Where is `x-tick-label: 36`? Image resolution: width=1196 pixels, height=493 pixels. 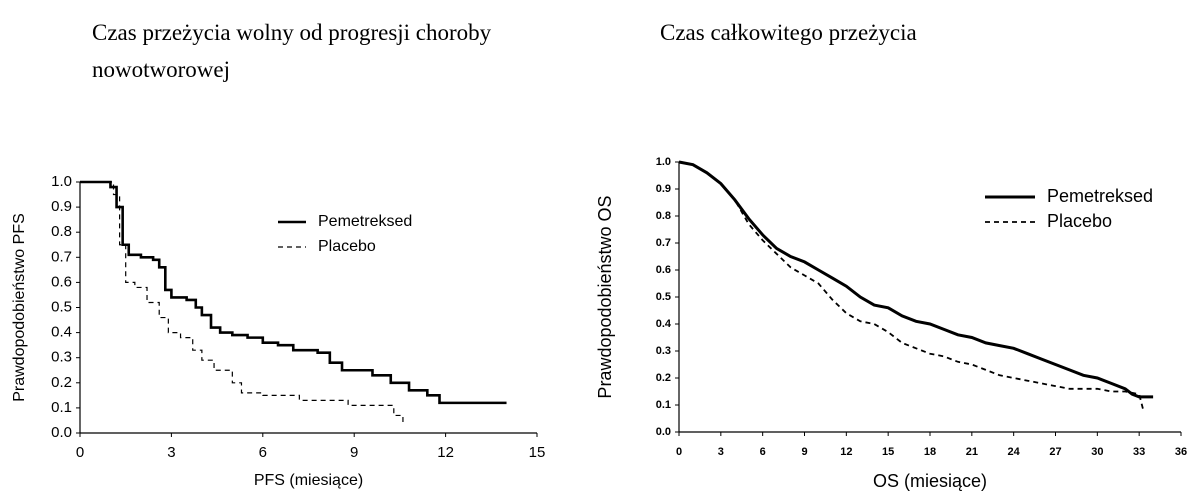 x-tick-label: 36 is located at coordinates (1181, 452).